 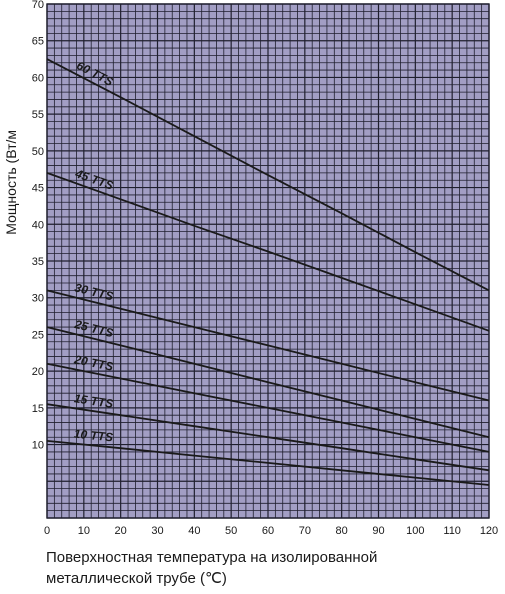 What do you see at coordinates (489, 531) in the screenshot?
I see `x-tick-label: 120` at bounding box center [489, 531].